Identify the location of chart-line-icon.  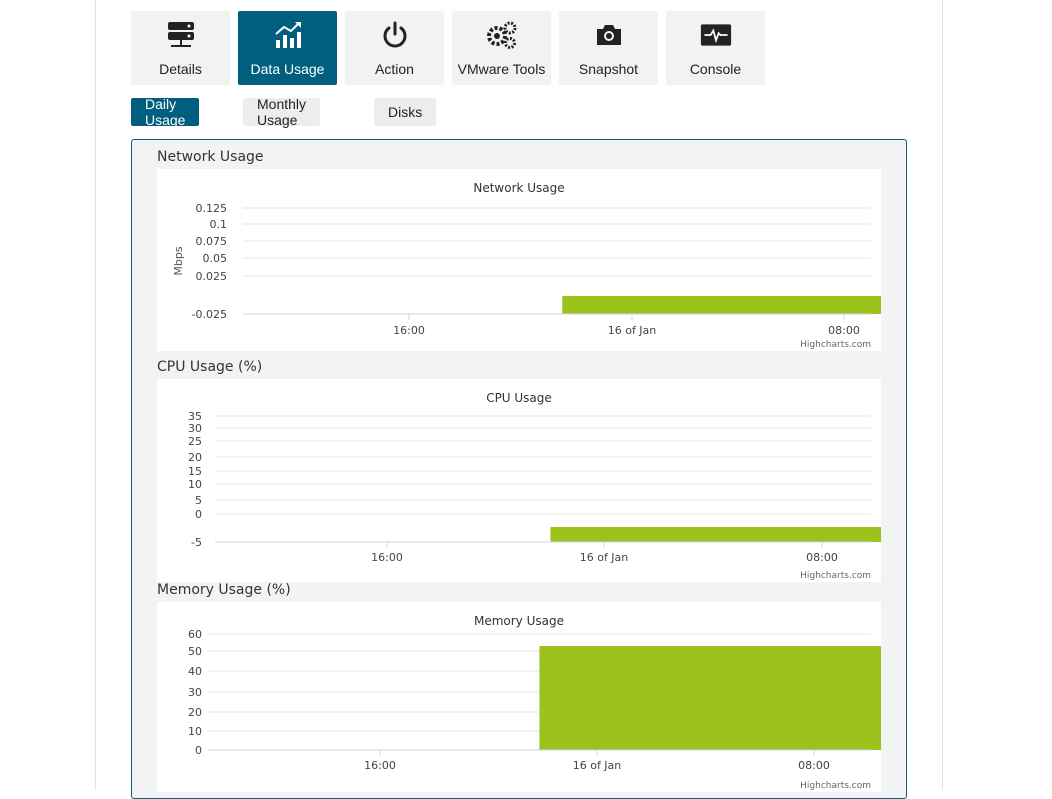
(288, 35).